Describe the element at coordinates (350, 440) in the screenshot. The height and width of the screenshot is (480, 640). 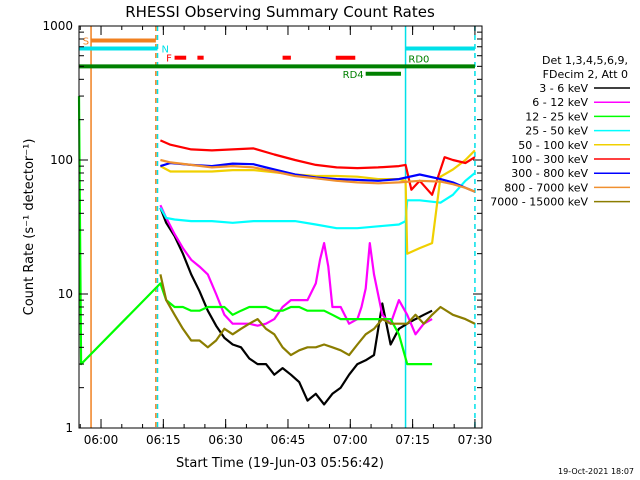
I see `x-tick-label: 07:00` at that location.